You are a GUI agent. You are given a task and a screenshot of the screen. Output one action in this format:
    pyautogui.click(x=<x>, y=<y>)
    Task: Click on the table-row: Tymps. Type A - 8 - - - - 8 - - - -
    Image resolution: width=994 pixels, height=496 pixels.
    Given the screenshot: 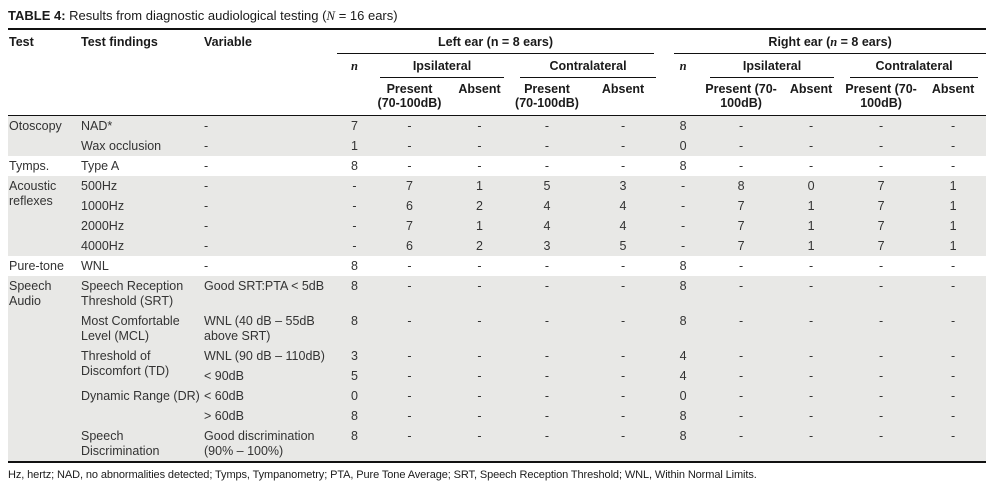 What is the action you would take?
    pyautogui.click(x=497, y=166)
    